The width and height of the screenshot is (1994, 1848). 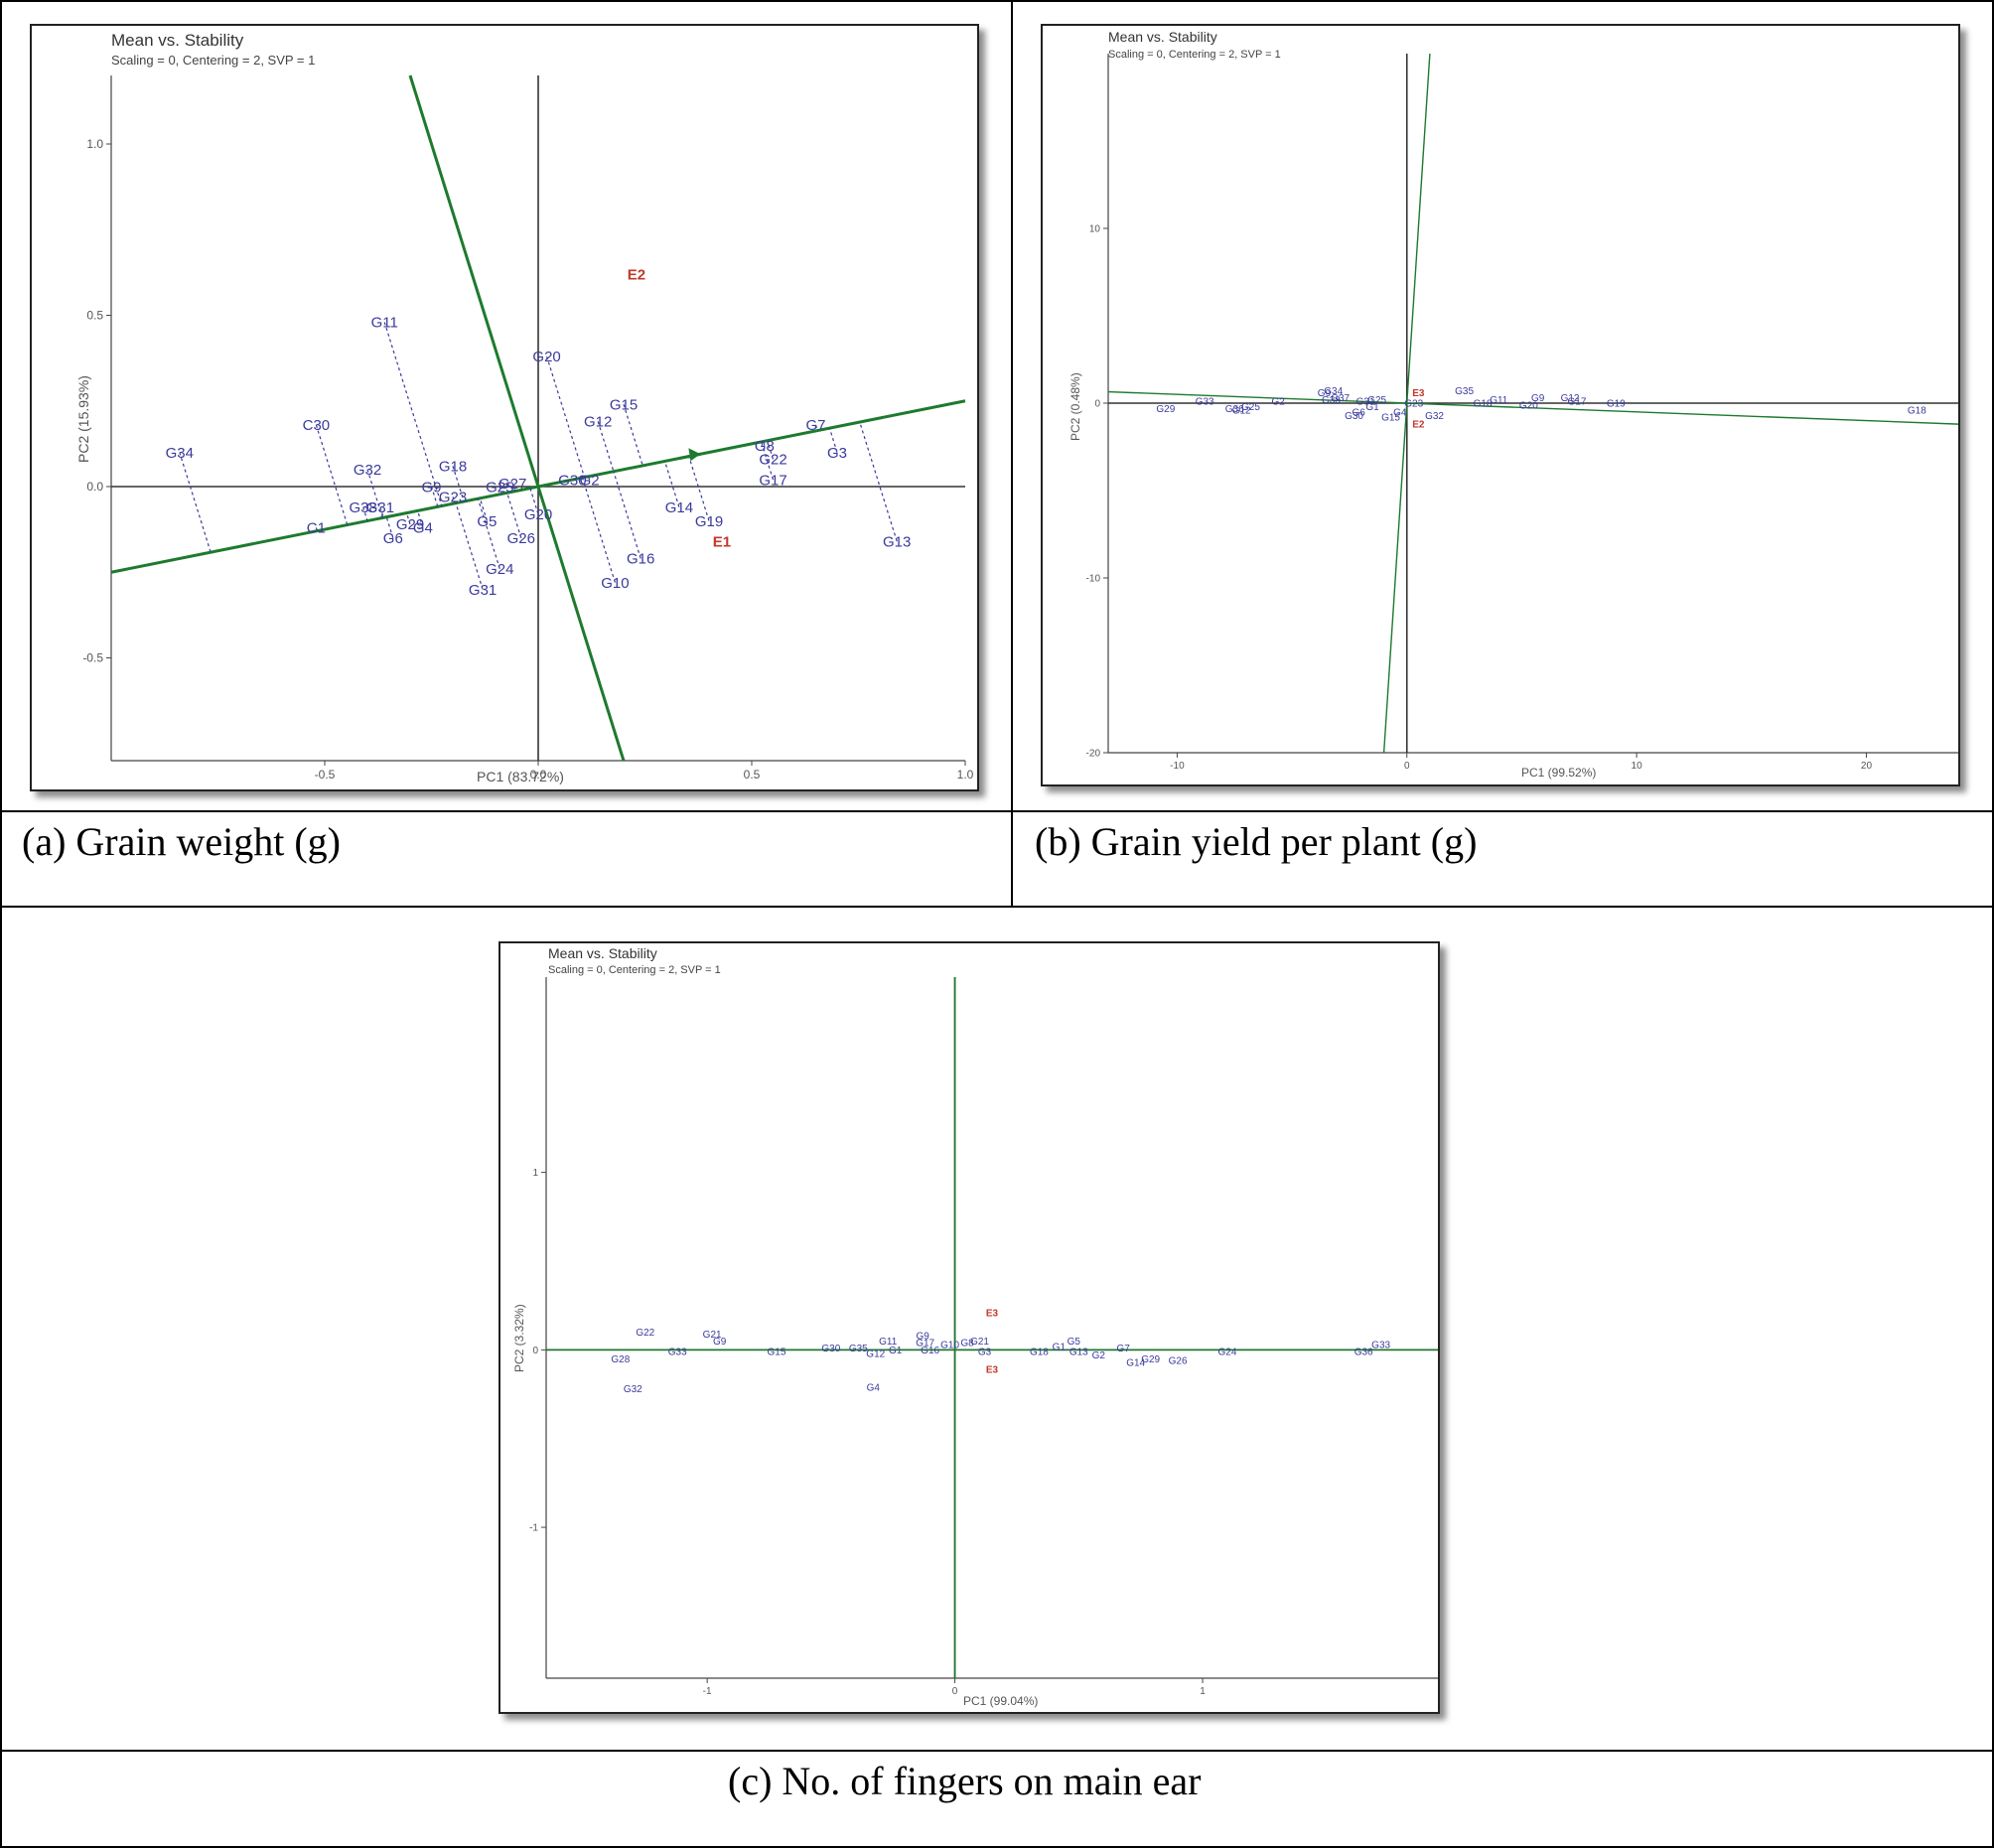 I want to click on aec-ordinate-line, so click(x=517, y=418).